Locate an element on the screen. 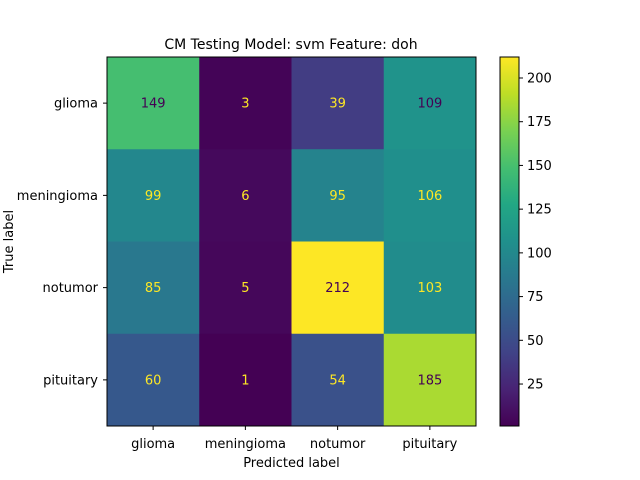  cell-value-label: 212 is located at coordinates (337, 288).